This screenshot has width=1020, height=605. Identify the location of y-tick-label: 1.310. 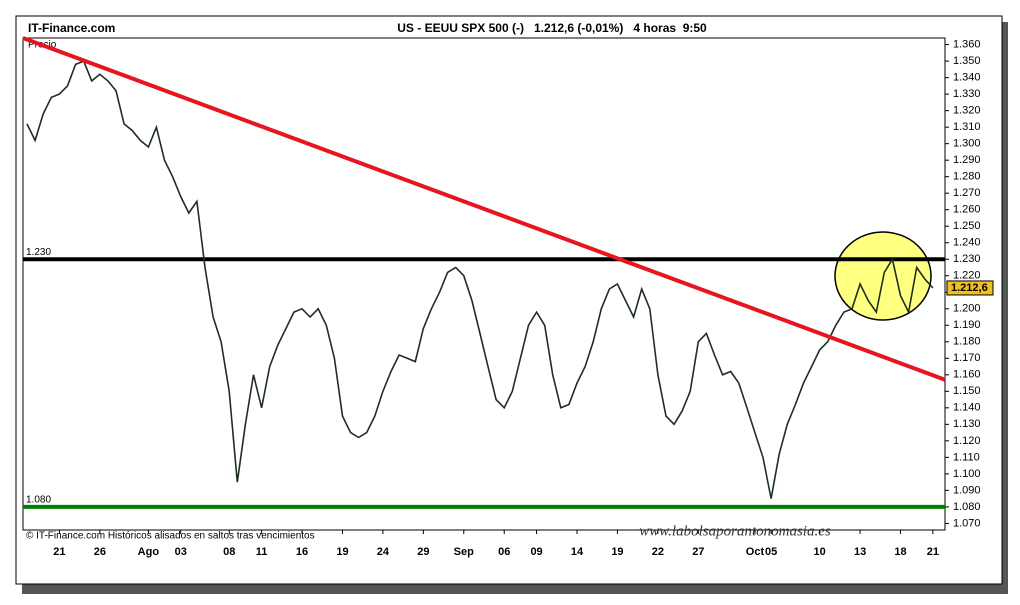
(967, 127).